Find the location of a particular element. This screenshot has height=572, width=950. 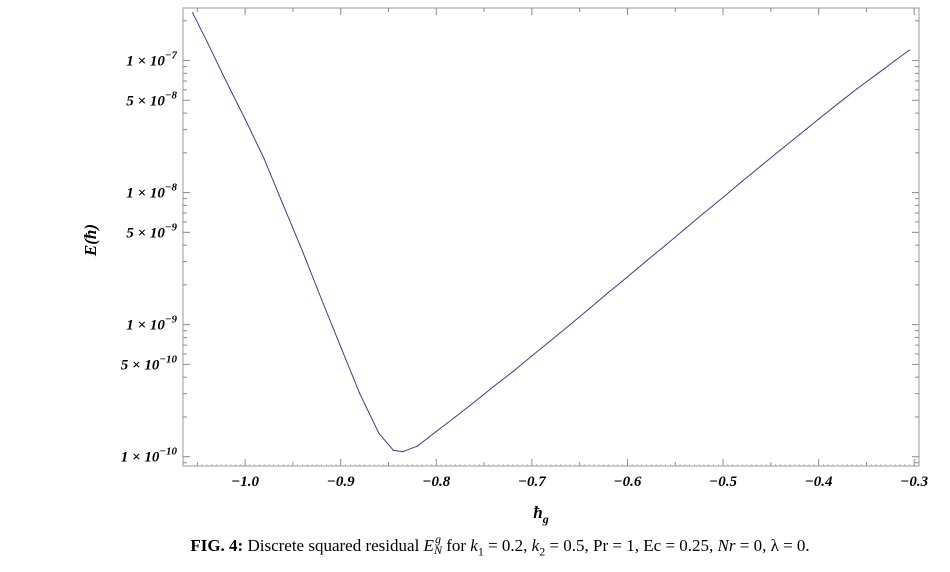

x-tick-label: −0.7 is located at coordinates (532, 482).